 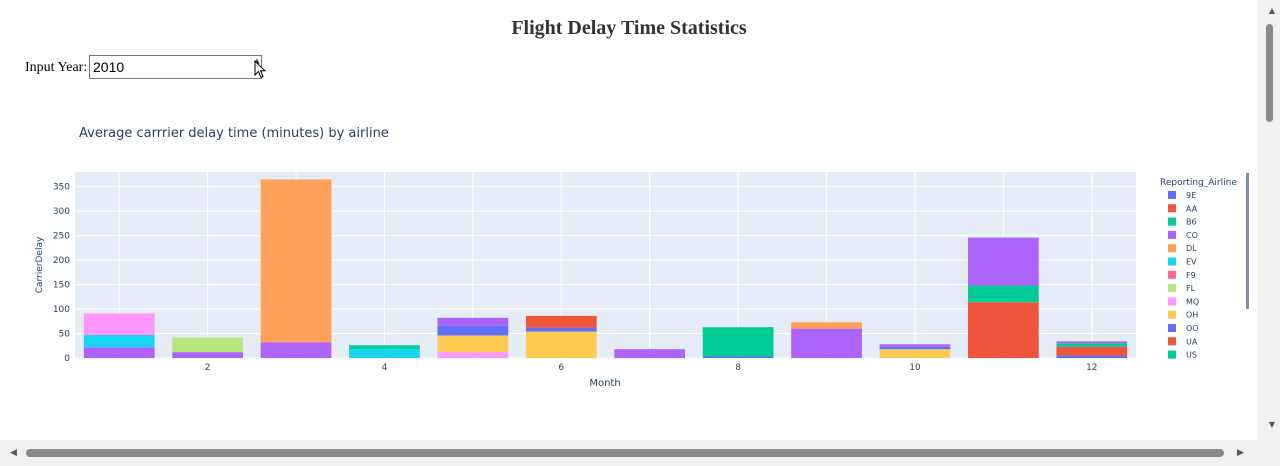 What do you see at coordinates (1191, 288) in the screenshot?
I see `legend-item-label: FL` at bounding box center [1191, 288].